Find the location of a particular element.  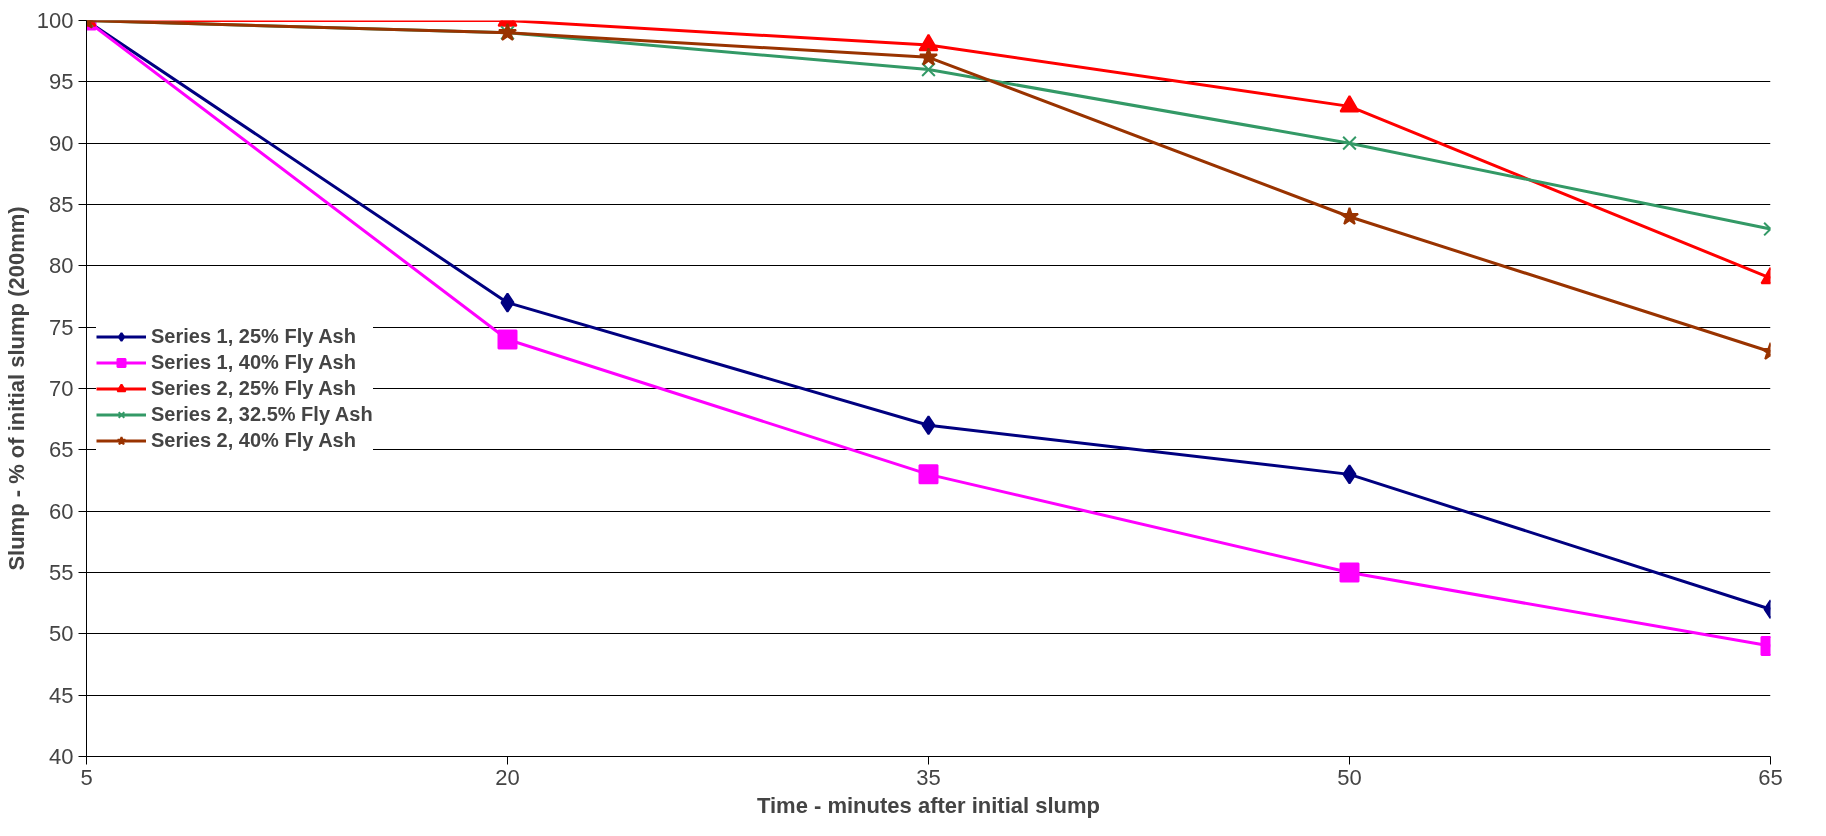

y-tick-label: 60 is located at coordinates (61, 511).